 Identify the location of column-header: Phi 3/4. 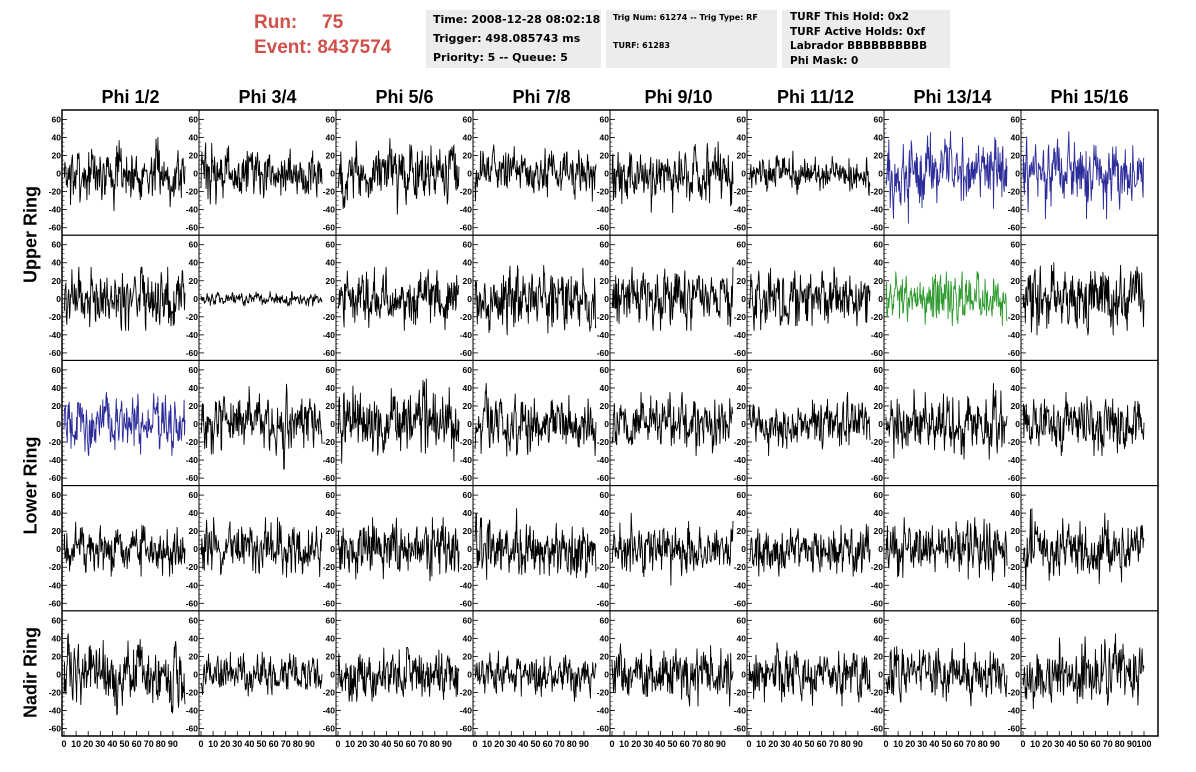
(267, 97).